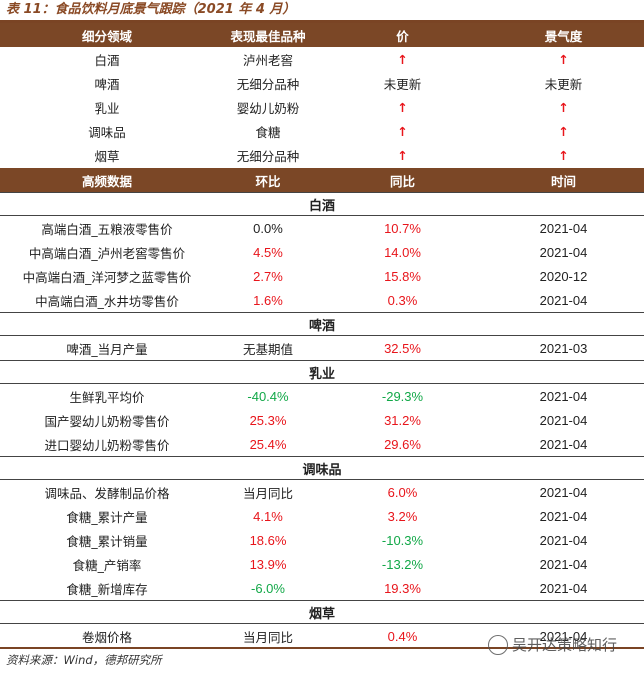 Image resolution: width=644 pixels, height=675 pixels. Describe the element at coordinates (322, 21) in the screenshot. I see `title-rule` at that location.